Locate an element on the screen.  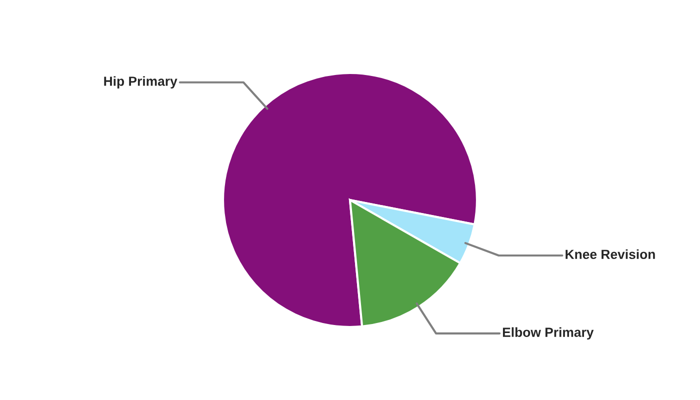
slice-label: Elbow Primary is located at coordinates (548, 333).